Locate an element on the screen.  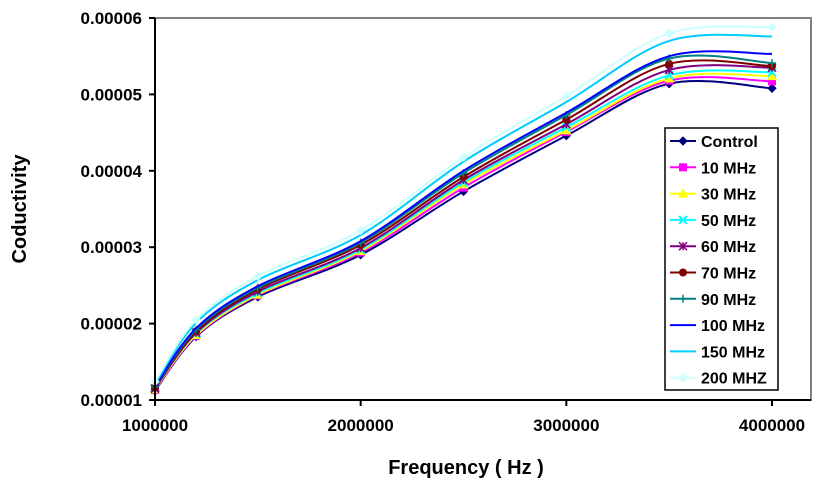
legend-label: 30 MHz is located at coordinates (728, 195).